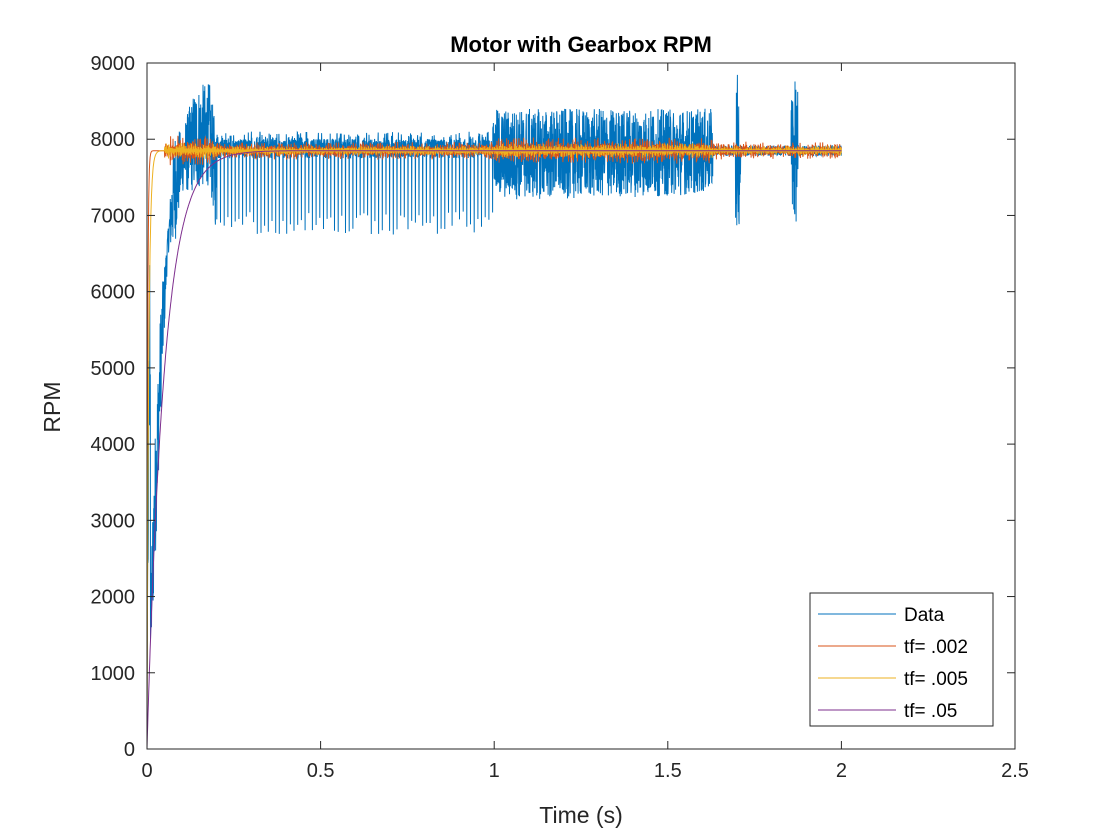  I want to click on legend-label: Data, so click(924, 615).